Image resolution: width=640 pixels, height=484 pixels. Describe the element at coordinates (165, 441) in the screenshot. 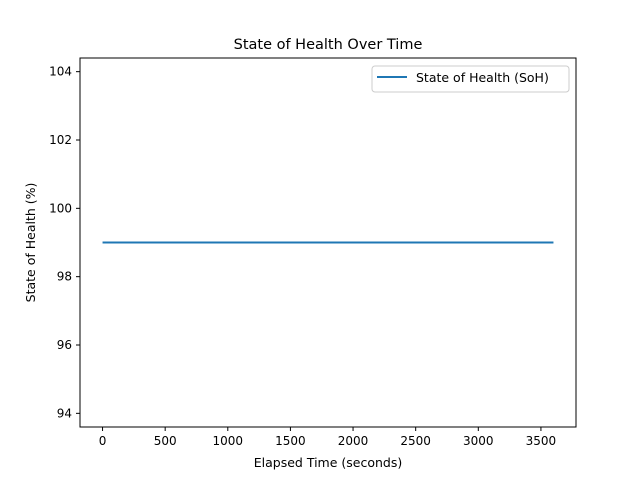

I see `x-tick-label: 500` at that location.